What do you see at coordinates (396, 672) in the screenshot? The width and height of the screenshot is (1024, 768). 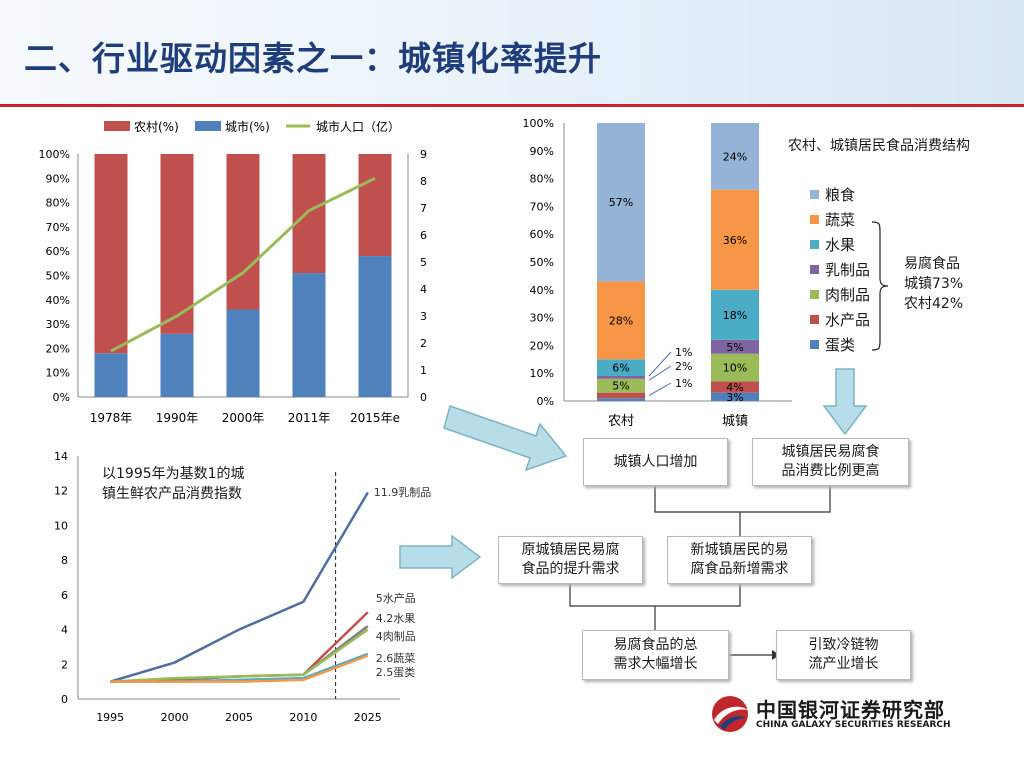 I see `series-end-label: 2.5蛋类` at bounding box center [396, 672].